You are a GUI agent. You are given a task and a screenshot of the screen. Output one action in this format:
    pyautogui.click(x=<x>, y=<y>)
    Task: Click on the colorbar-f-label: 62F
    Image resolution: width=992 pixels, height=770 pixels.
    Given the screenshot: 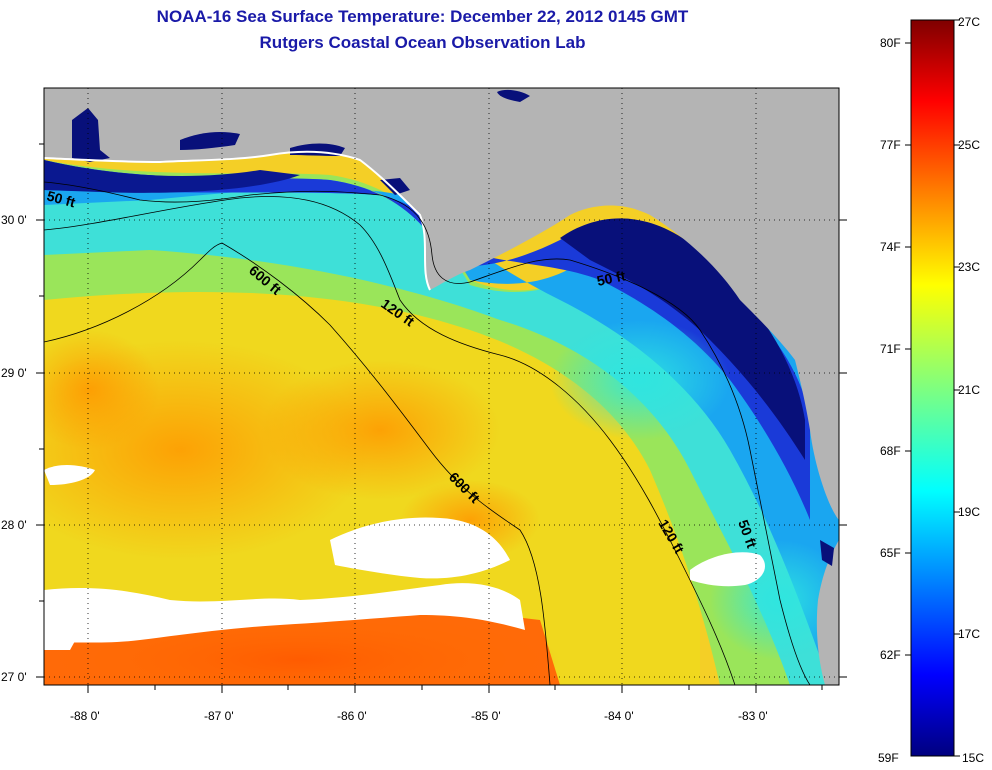 What is the action you would take?
    pyautogui.click(x=890, y=655)
    